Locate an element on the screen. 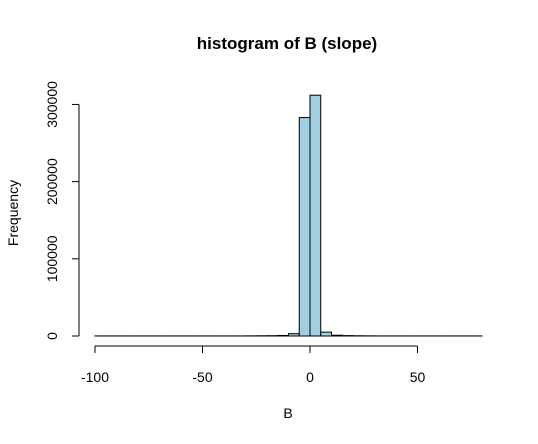  y-tick-label: 200000 is located at coordinates (52, 181).